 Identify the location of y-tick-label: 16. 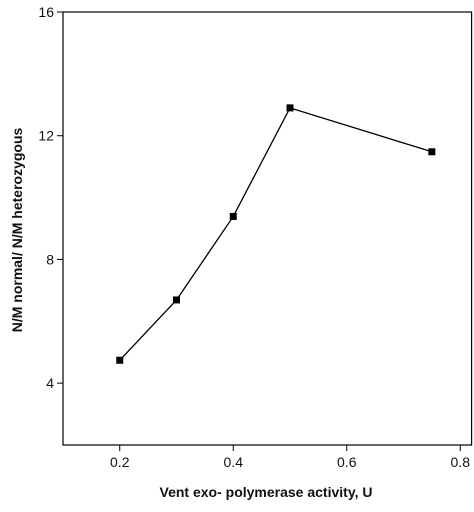
(46, 12).